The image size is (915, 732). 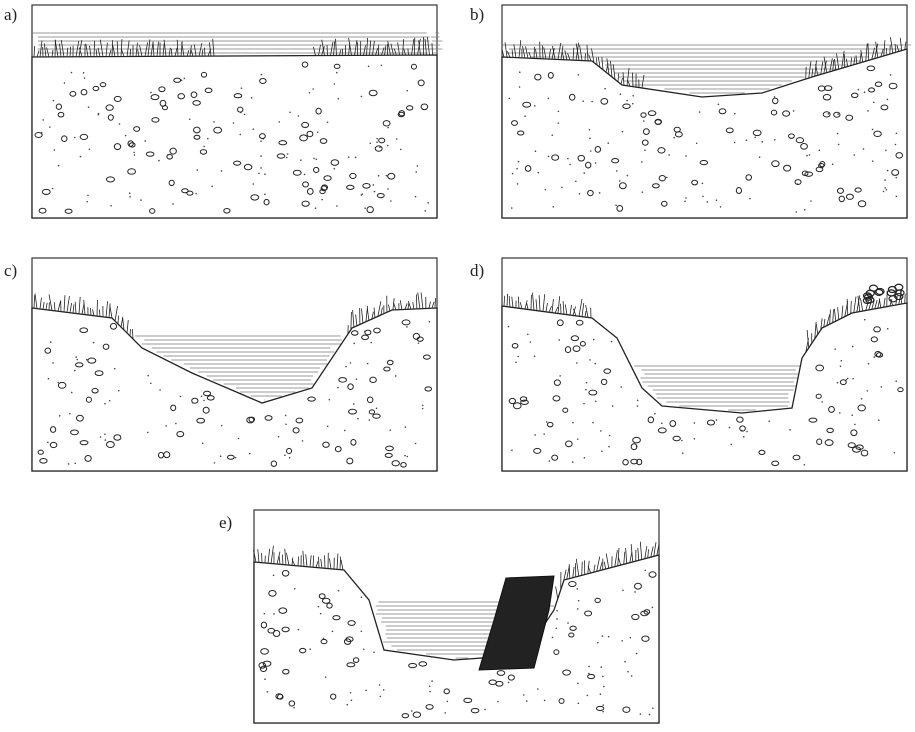 I want to click on panel-label: d), so click(x=477, y=270).